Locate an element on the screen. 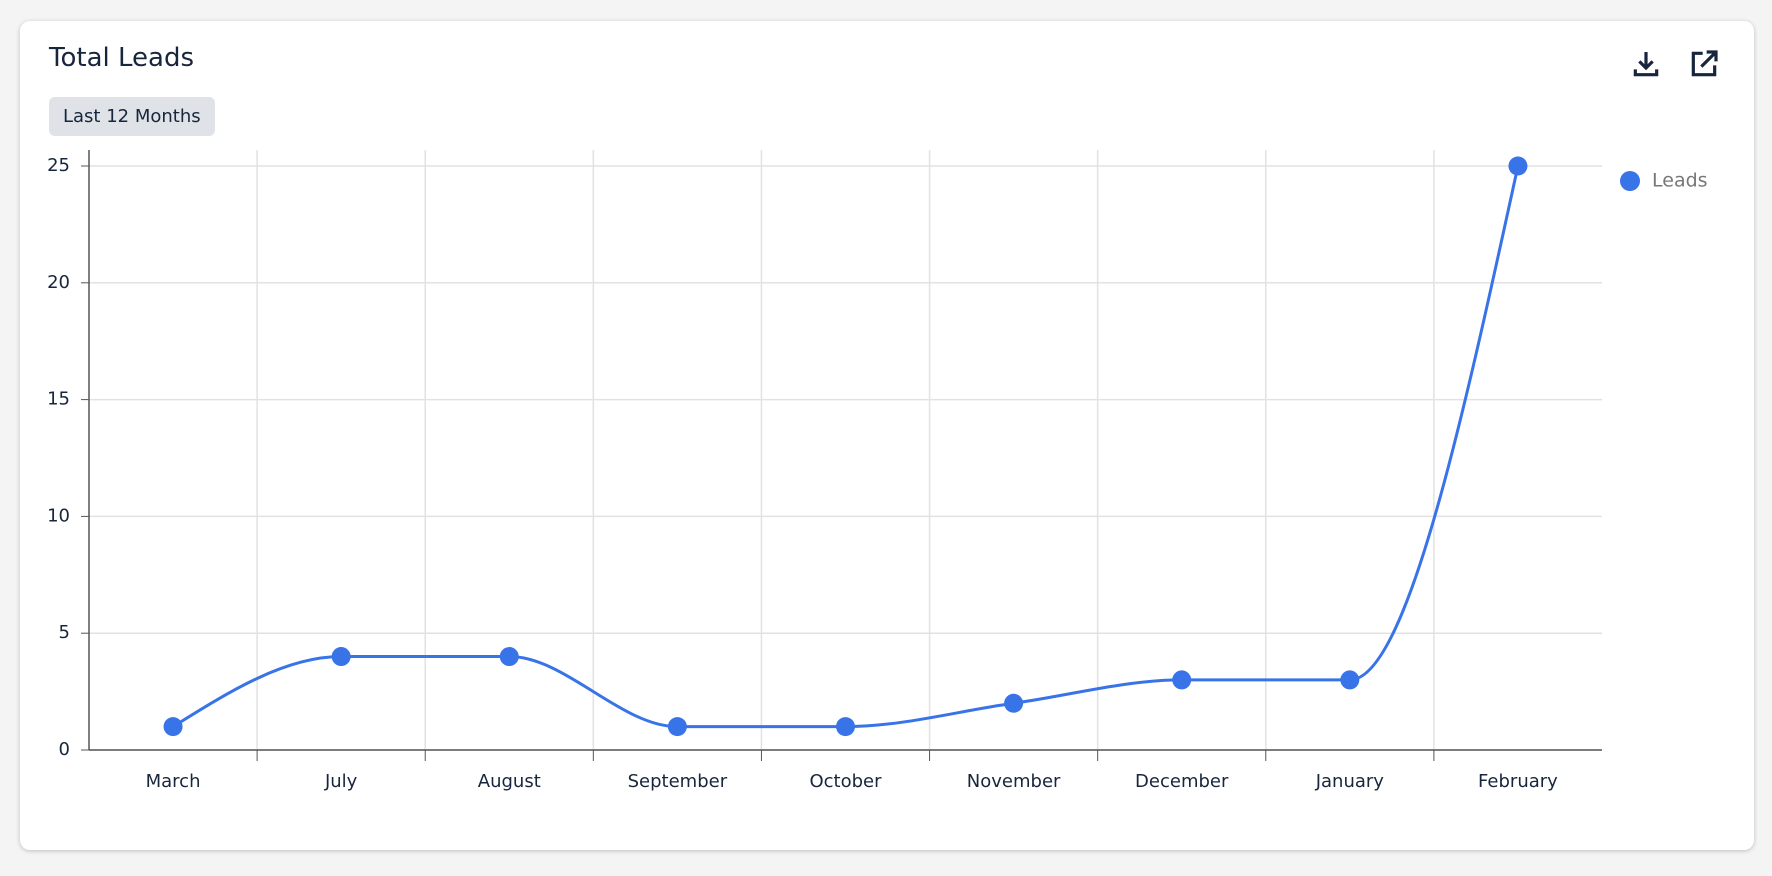 The height and width of the screenshot is (876, 1772). legend-marker is located at coordinates (1630, 181).